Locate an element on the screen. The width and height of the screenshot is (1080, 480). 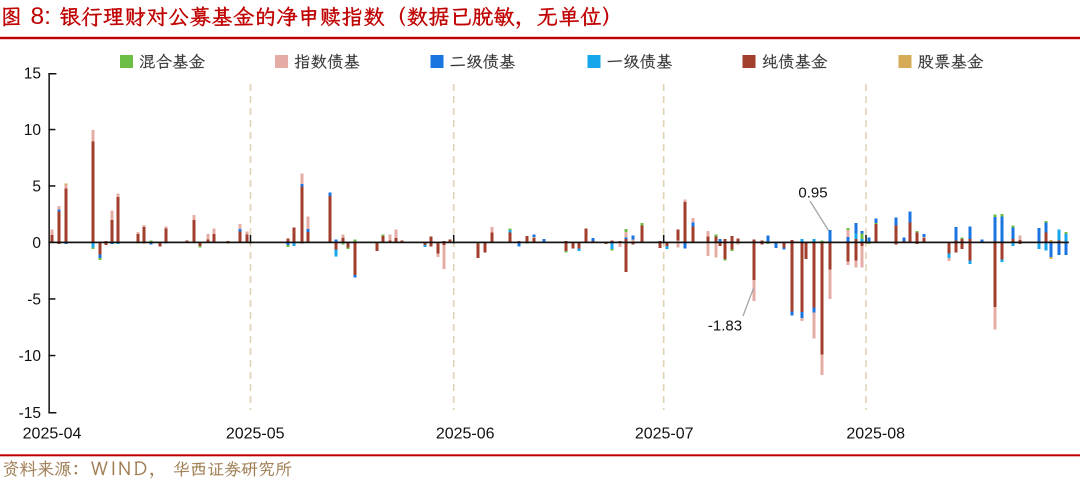
svg-text: 2025-04 is located at coordinates (52, 434).